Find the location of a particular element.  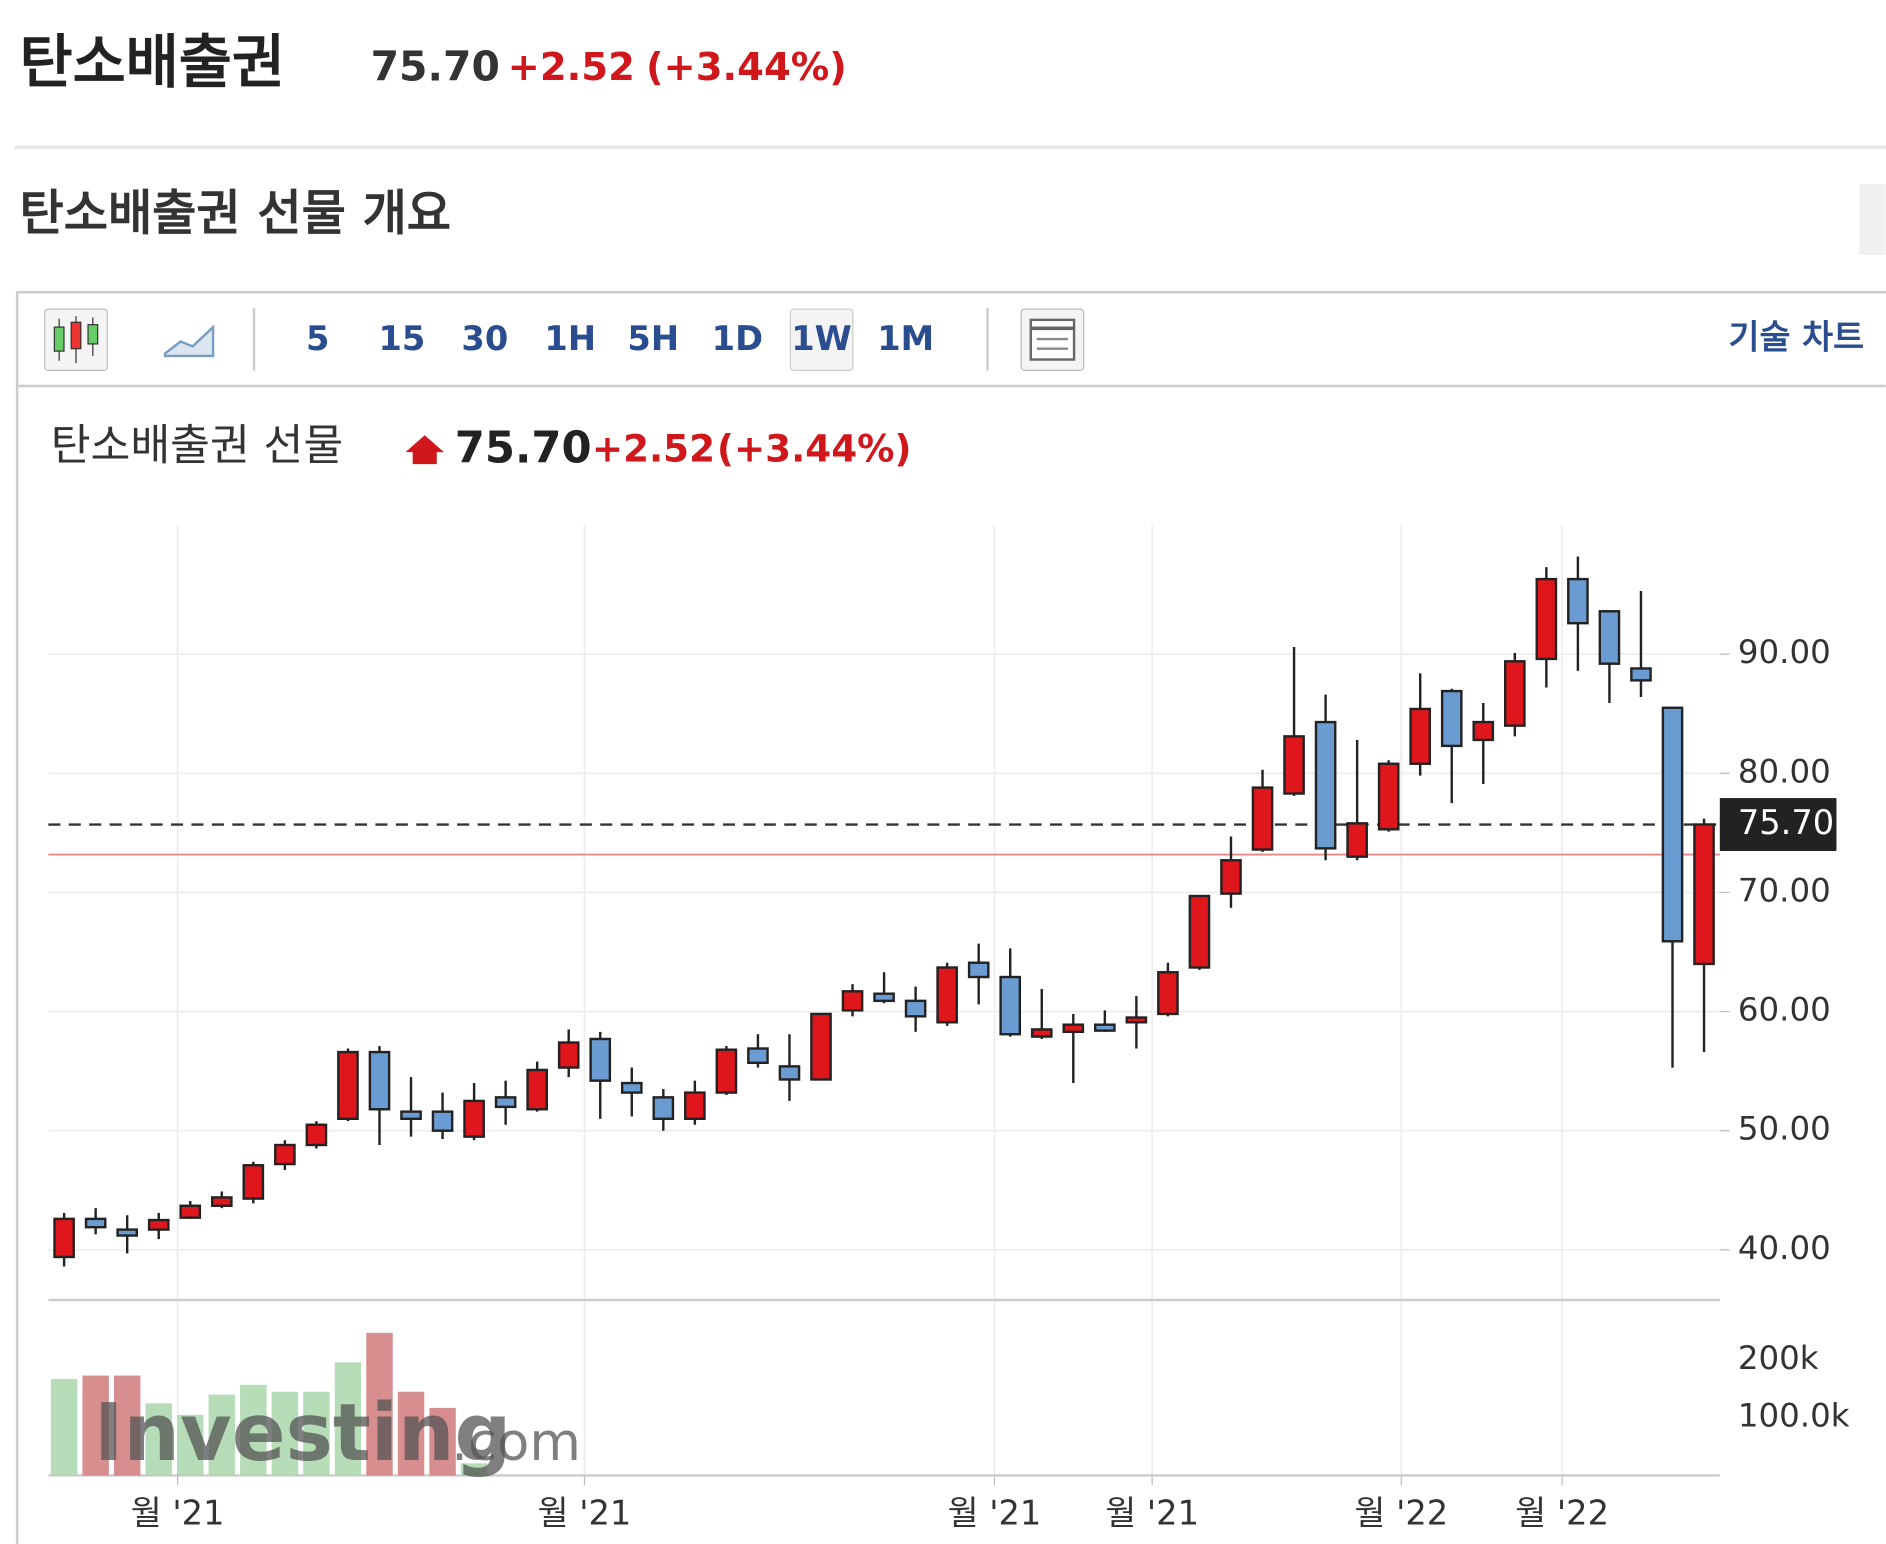

y-tick-label: 60.00 is located at coordinates (1784, 1010).